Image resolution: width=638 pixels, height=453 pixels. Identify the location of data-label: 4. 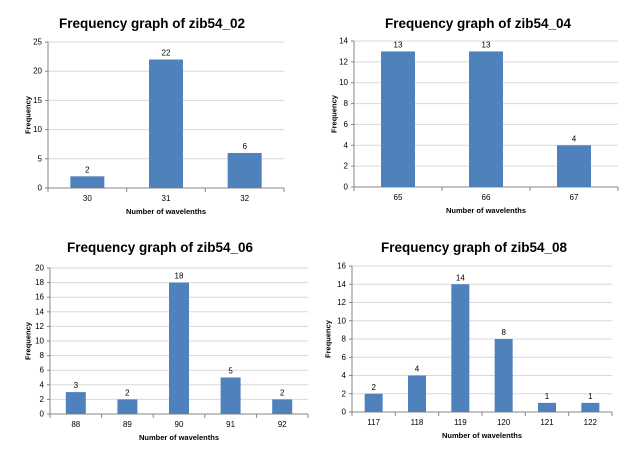
(417, 369).